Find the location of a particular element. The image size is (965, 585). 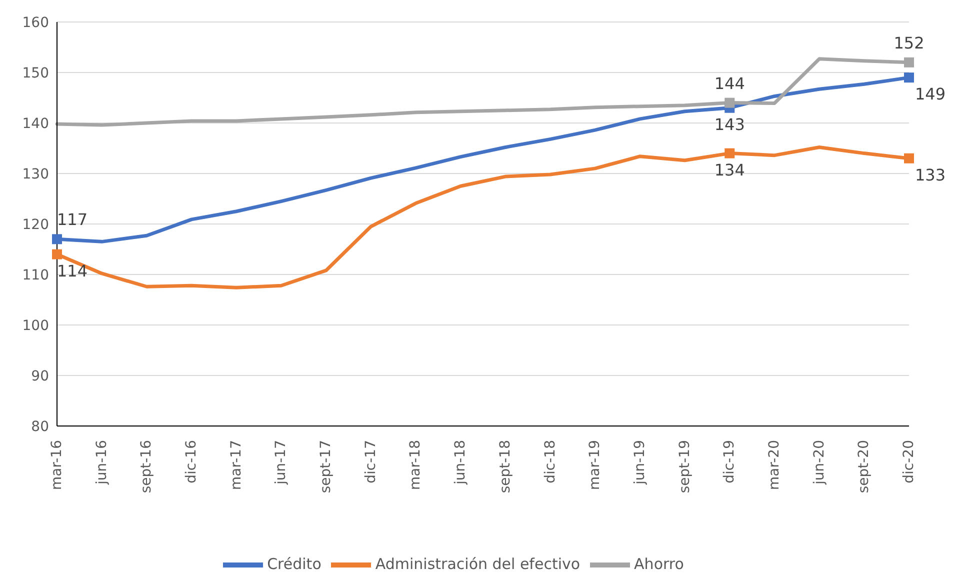

x-tick-label: sept-16 is located at coordinates (146, 467).